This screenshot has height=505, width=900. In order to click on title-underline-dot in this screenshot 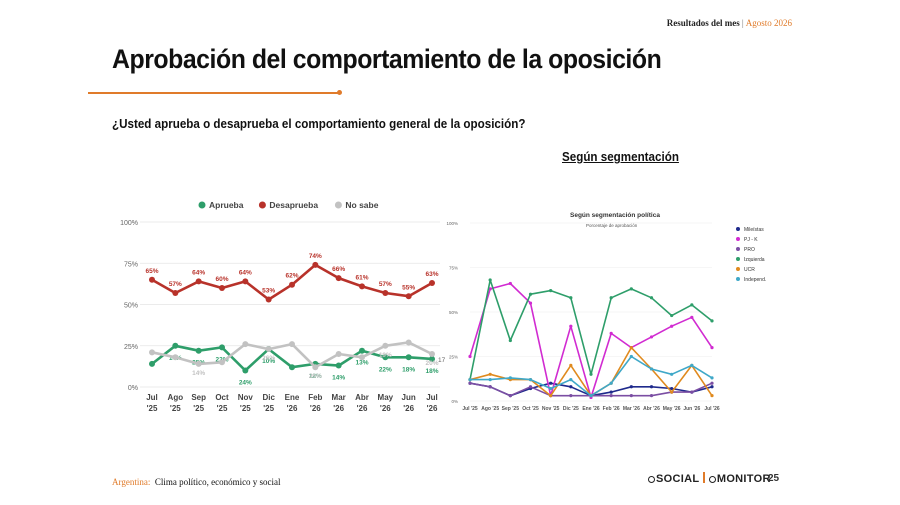, I will do `click(339, 92)`.